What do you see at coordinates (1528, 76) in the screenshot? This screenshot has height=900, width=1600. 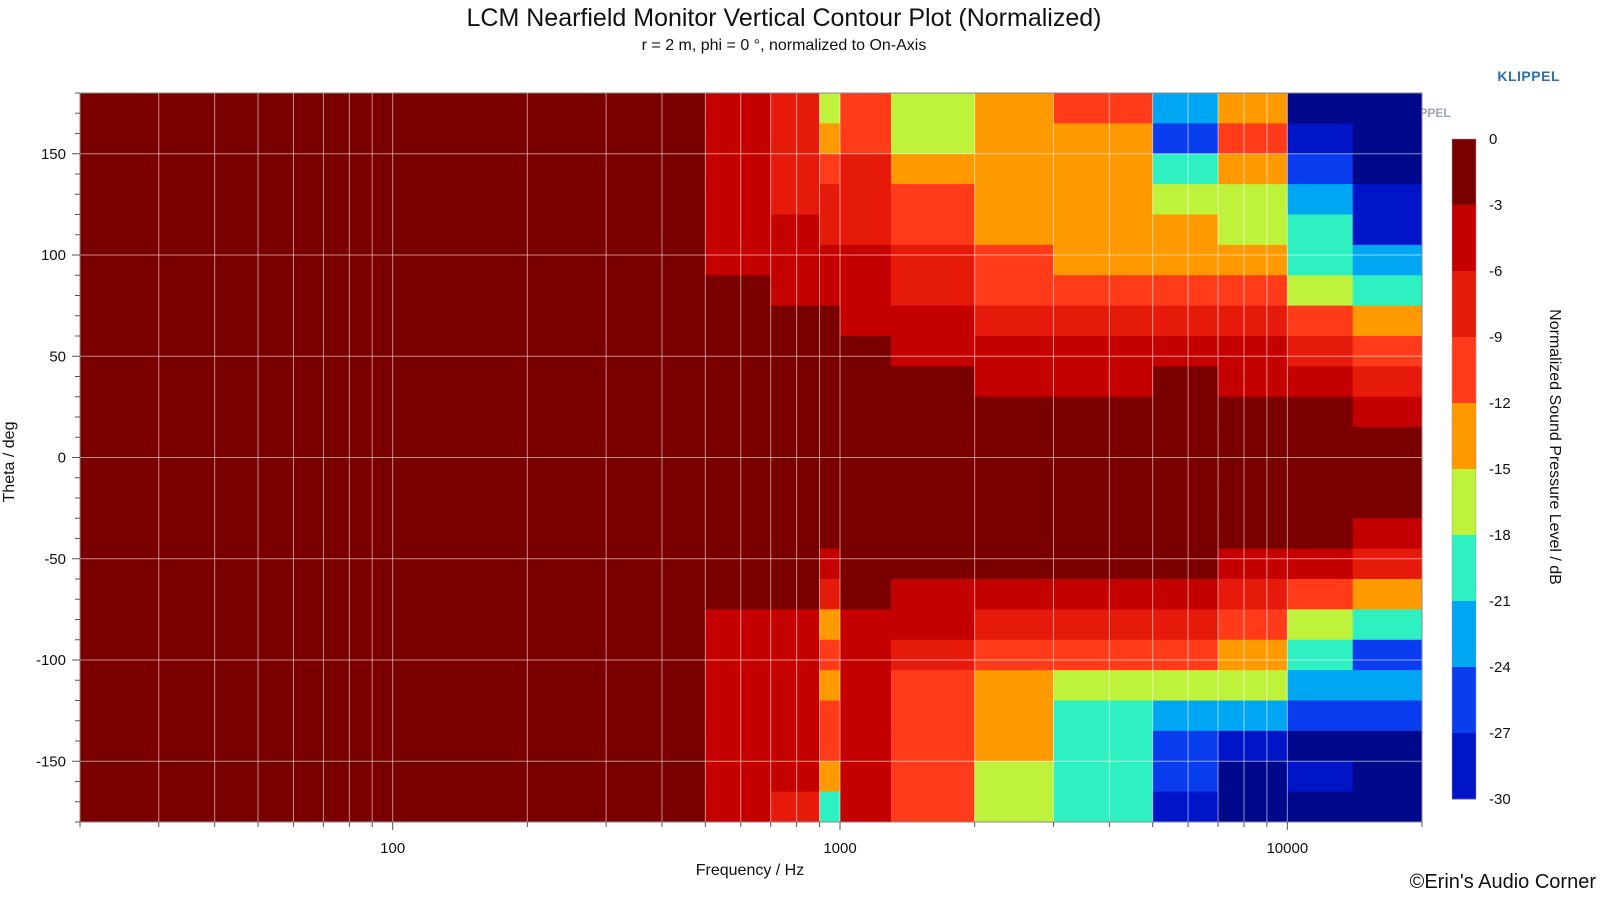 I see `klippel-brand-label: KLIPPEL` at bounding box center [1528, 76].